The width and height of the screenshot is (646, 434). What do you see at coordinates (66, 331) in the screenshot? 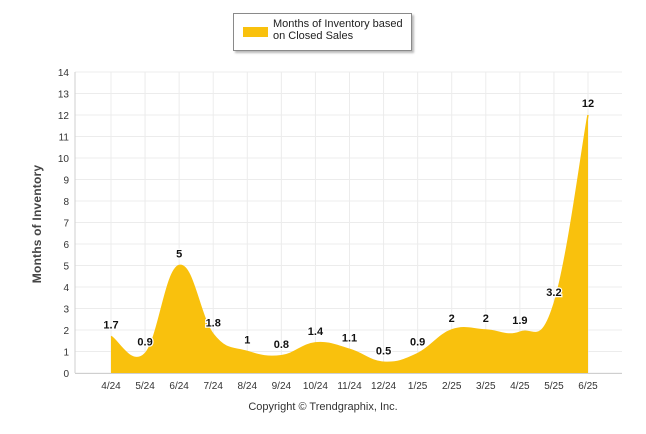
I see `y-tick-label: 2` at bounding box center [66, 331].